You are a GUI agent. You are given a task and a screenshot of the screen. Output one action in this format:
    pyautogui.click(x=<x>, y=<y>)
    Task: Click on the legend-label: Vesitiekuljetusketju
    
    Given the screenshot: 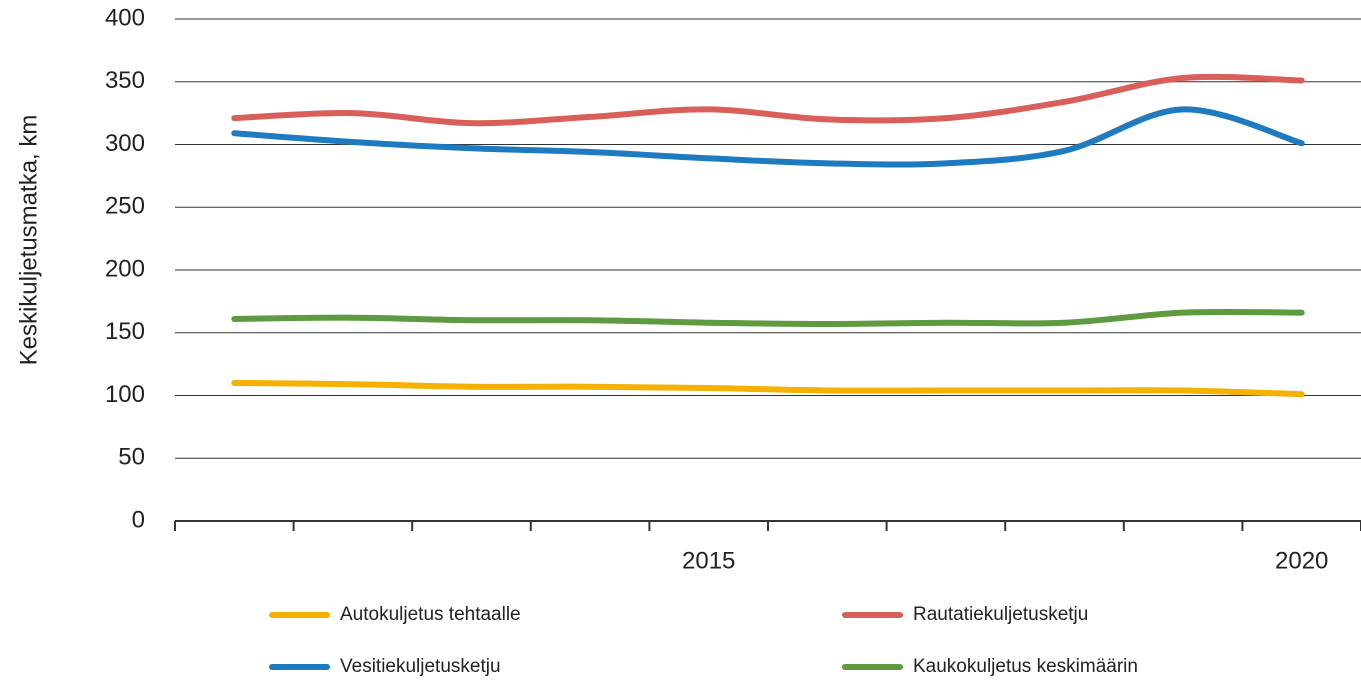 What is the action you would take?
    pyautogui.click(x=420, y=666)
    